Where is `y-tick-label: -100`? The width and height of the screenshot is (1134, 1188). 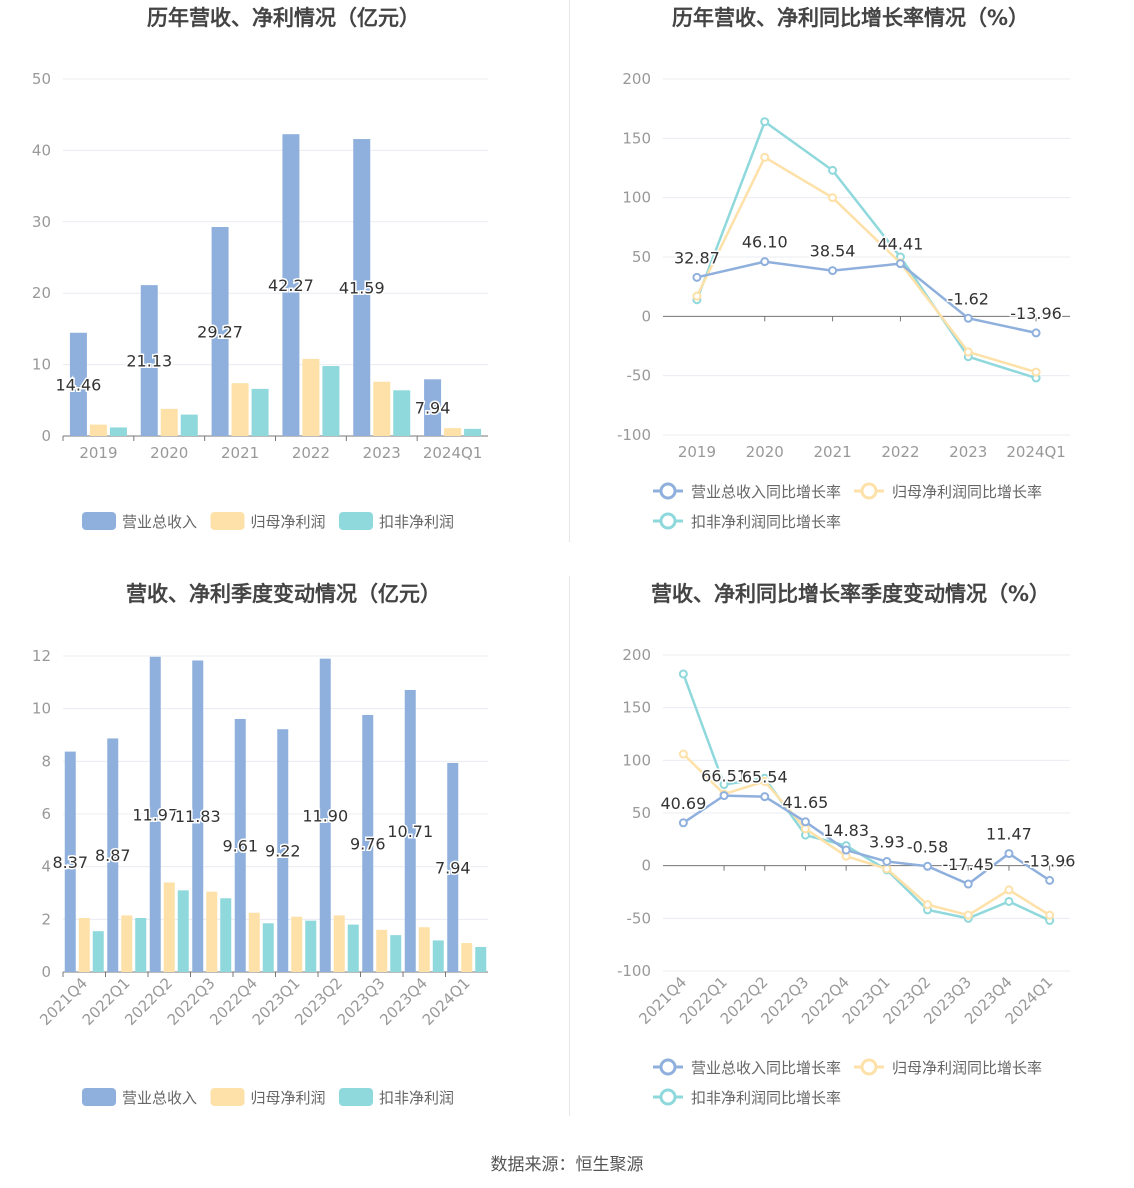
y-tick-label: -100 is located at coordinates (634, 435).